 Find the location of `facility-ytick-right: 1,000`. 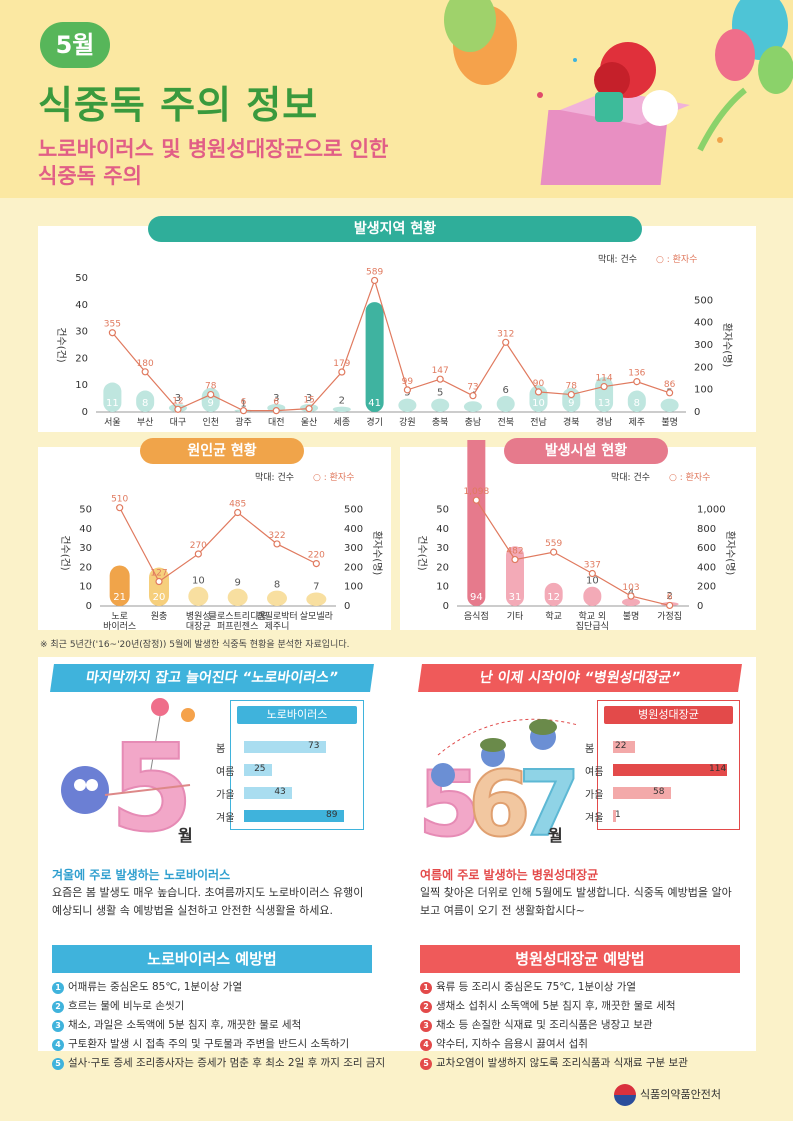

facility-ytick-right: 1,000 is located at coordinates (711, 510).